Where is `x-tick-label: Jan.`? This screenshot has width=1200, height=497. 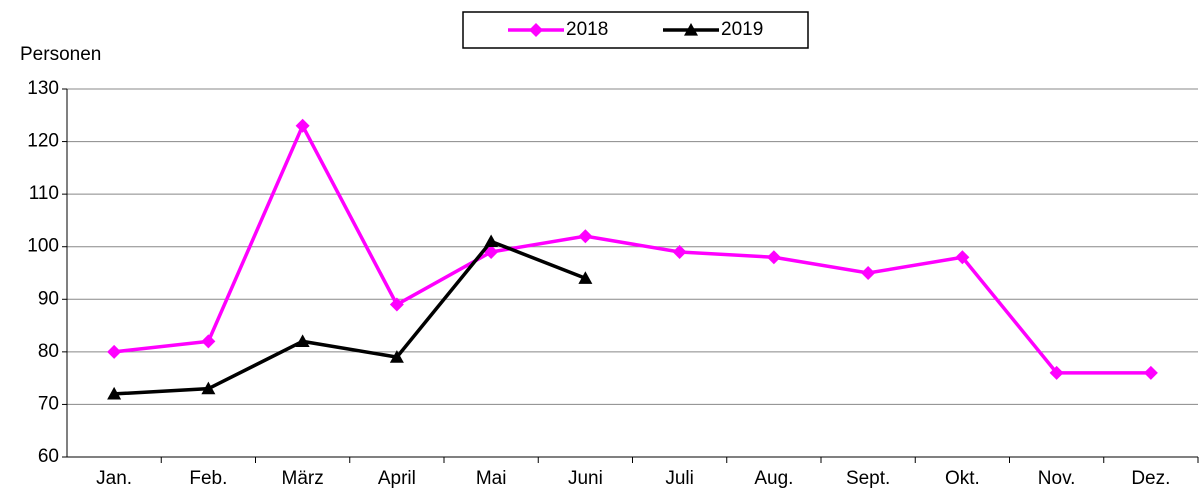
x-tick-label: Jan. is located at coordinates (114, 478).